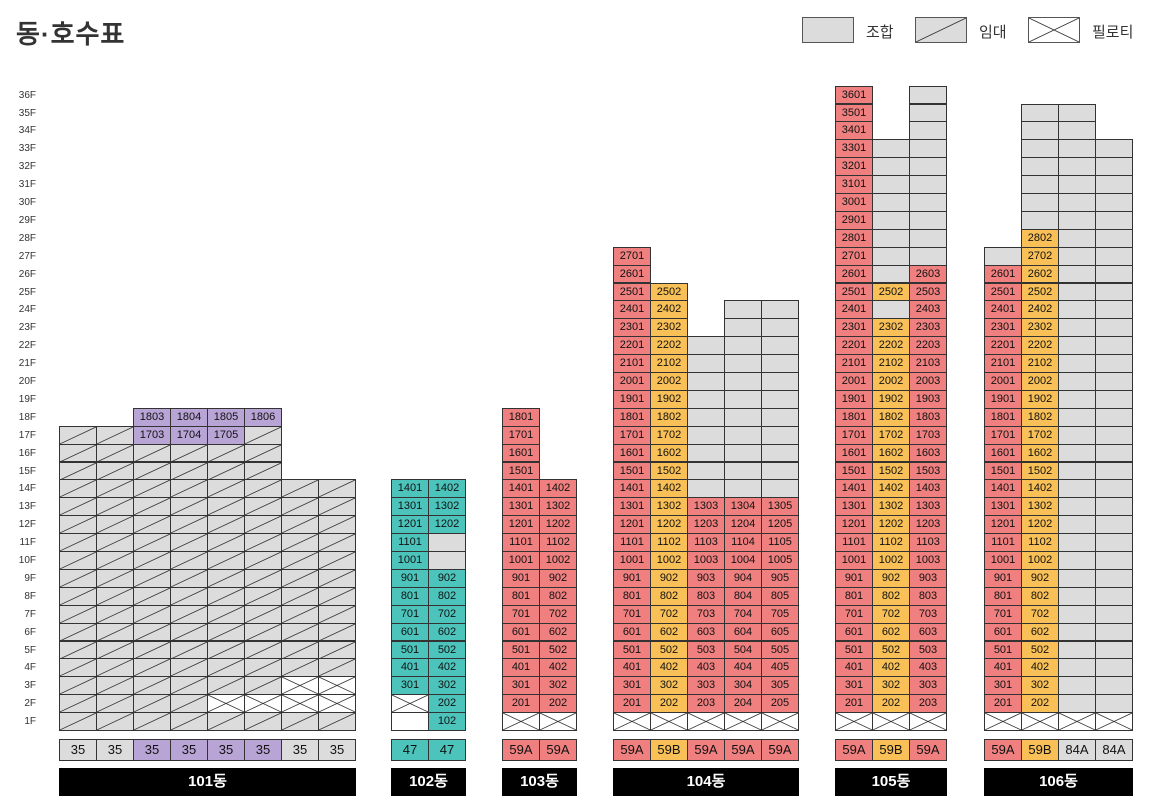  I want to click on unit-cell: 1902, so click(669, 399).